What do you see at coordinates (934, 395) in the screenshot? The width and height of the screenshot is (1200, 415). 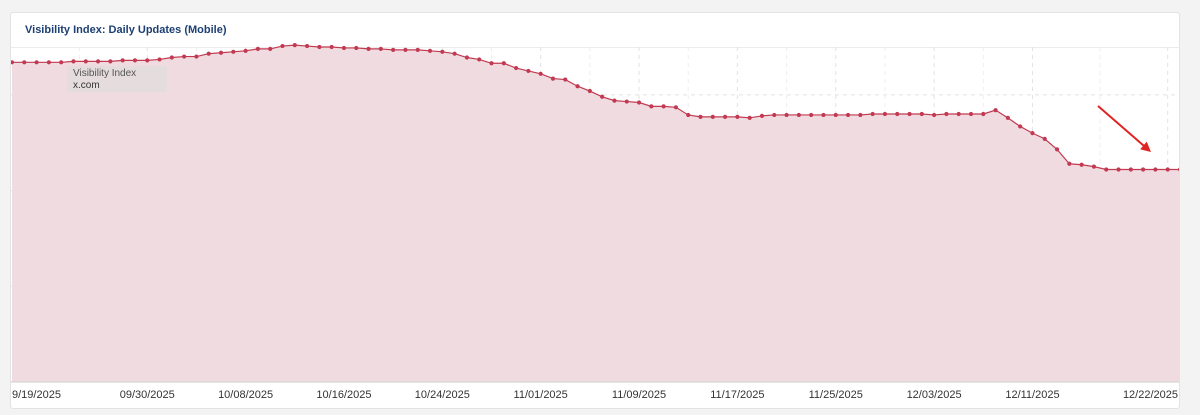 I see `x-tick-label: 12/03/2025` at bounding box center [934, 395].